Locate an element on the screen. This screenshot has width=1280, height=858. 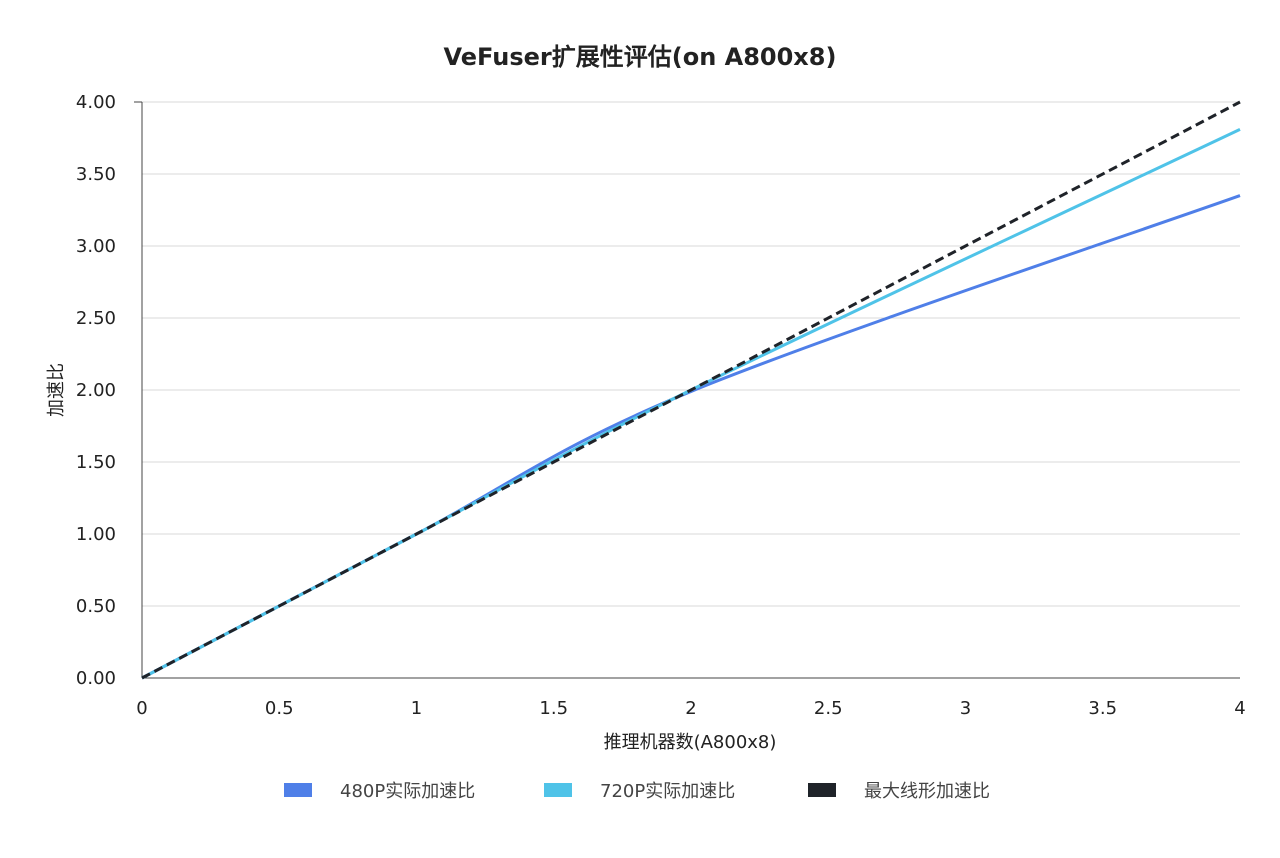
y-axis-ticks: 0.00 0.50 1.00 1.50 2.00 2.50 3.00 3.50 4.00 is located at coordinates (96, 390).